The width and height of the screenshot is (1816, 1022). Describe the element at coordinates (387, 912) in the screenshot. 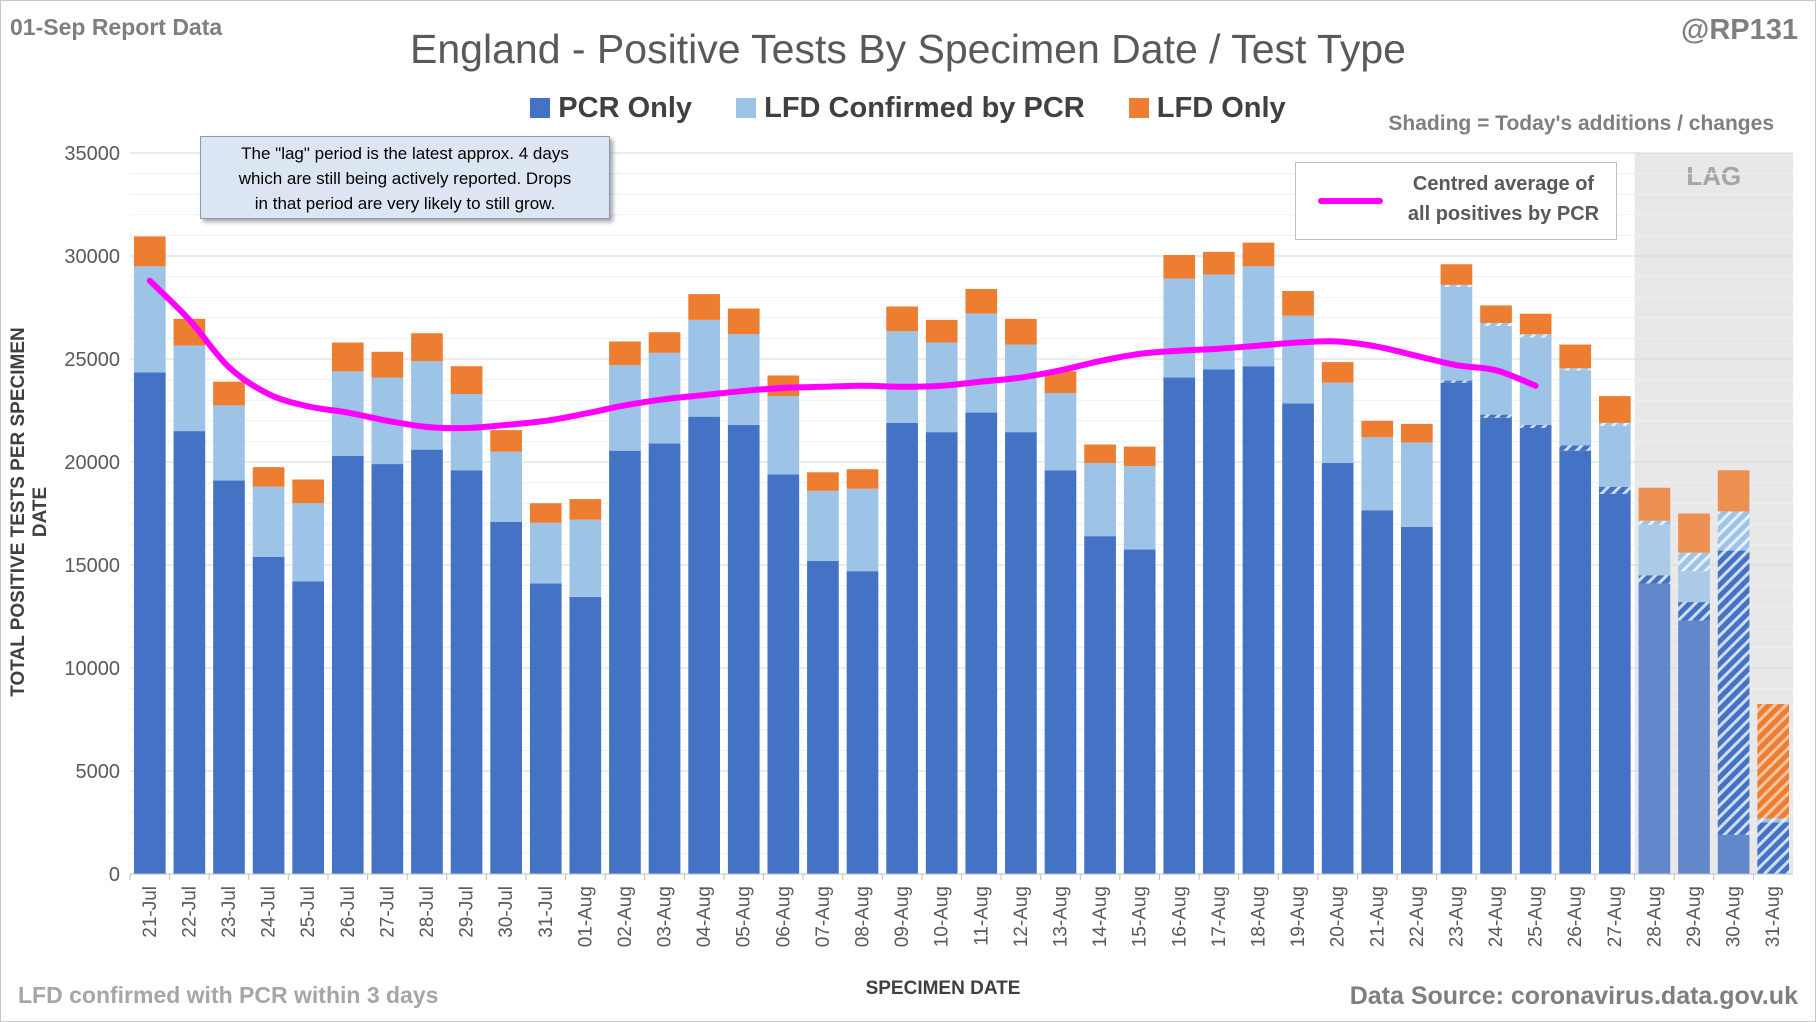

I see `x-tick-label: 27-Jul` at that location.